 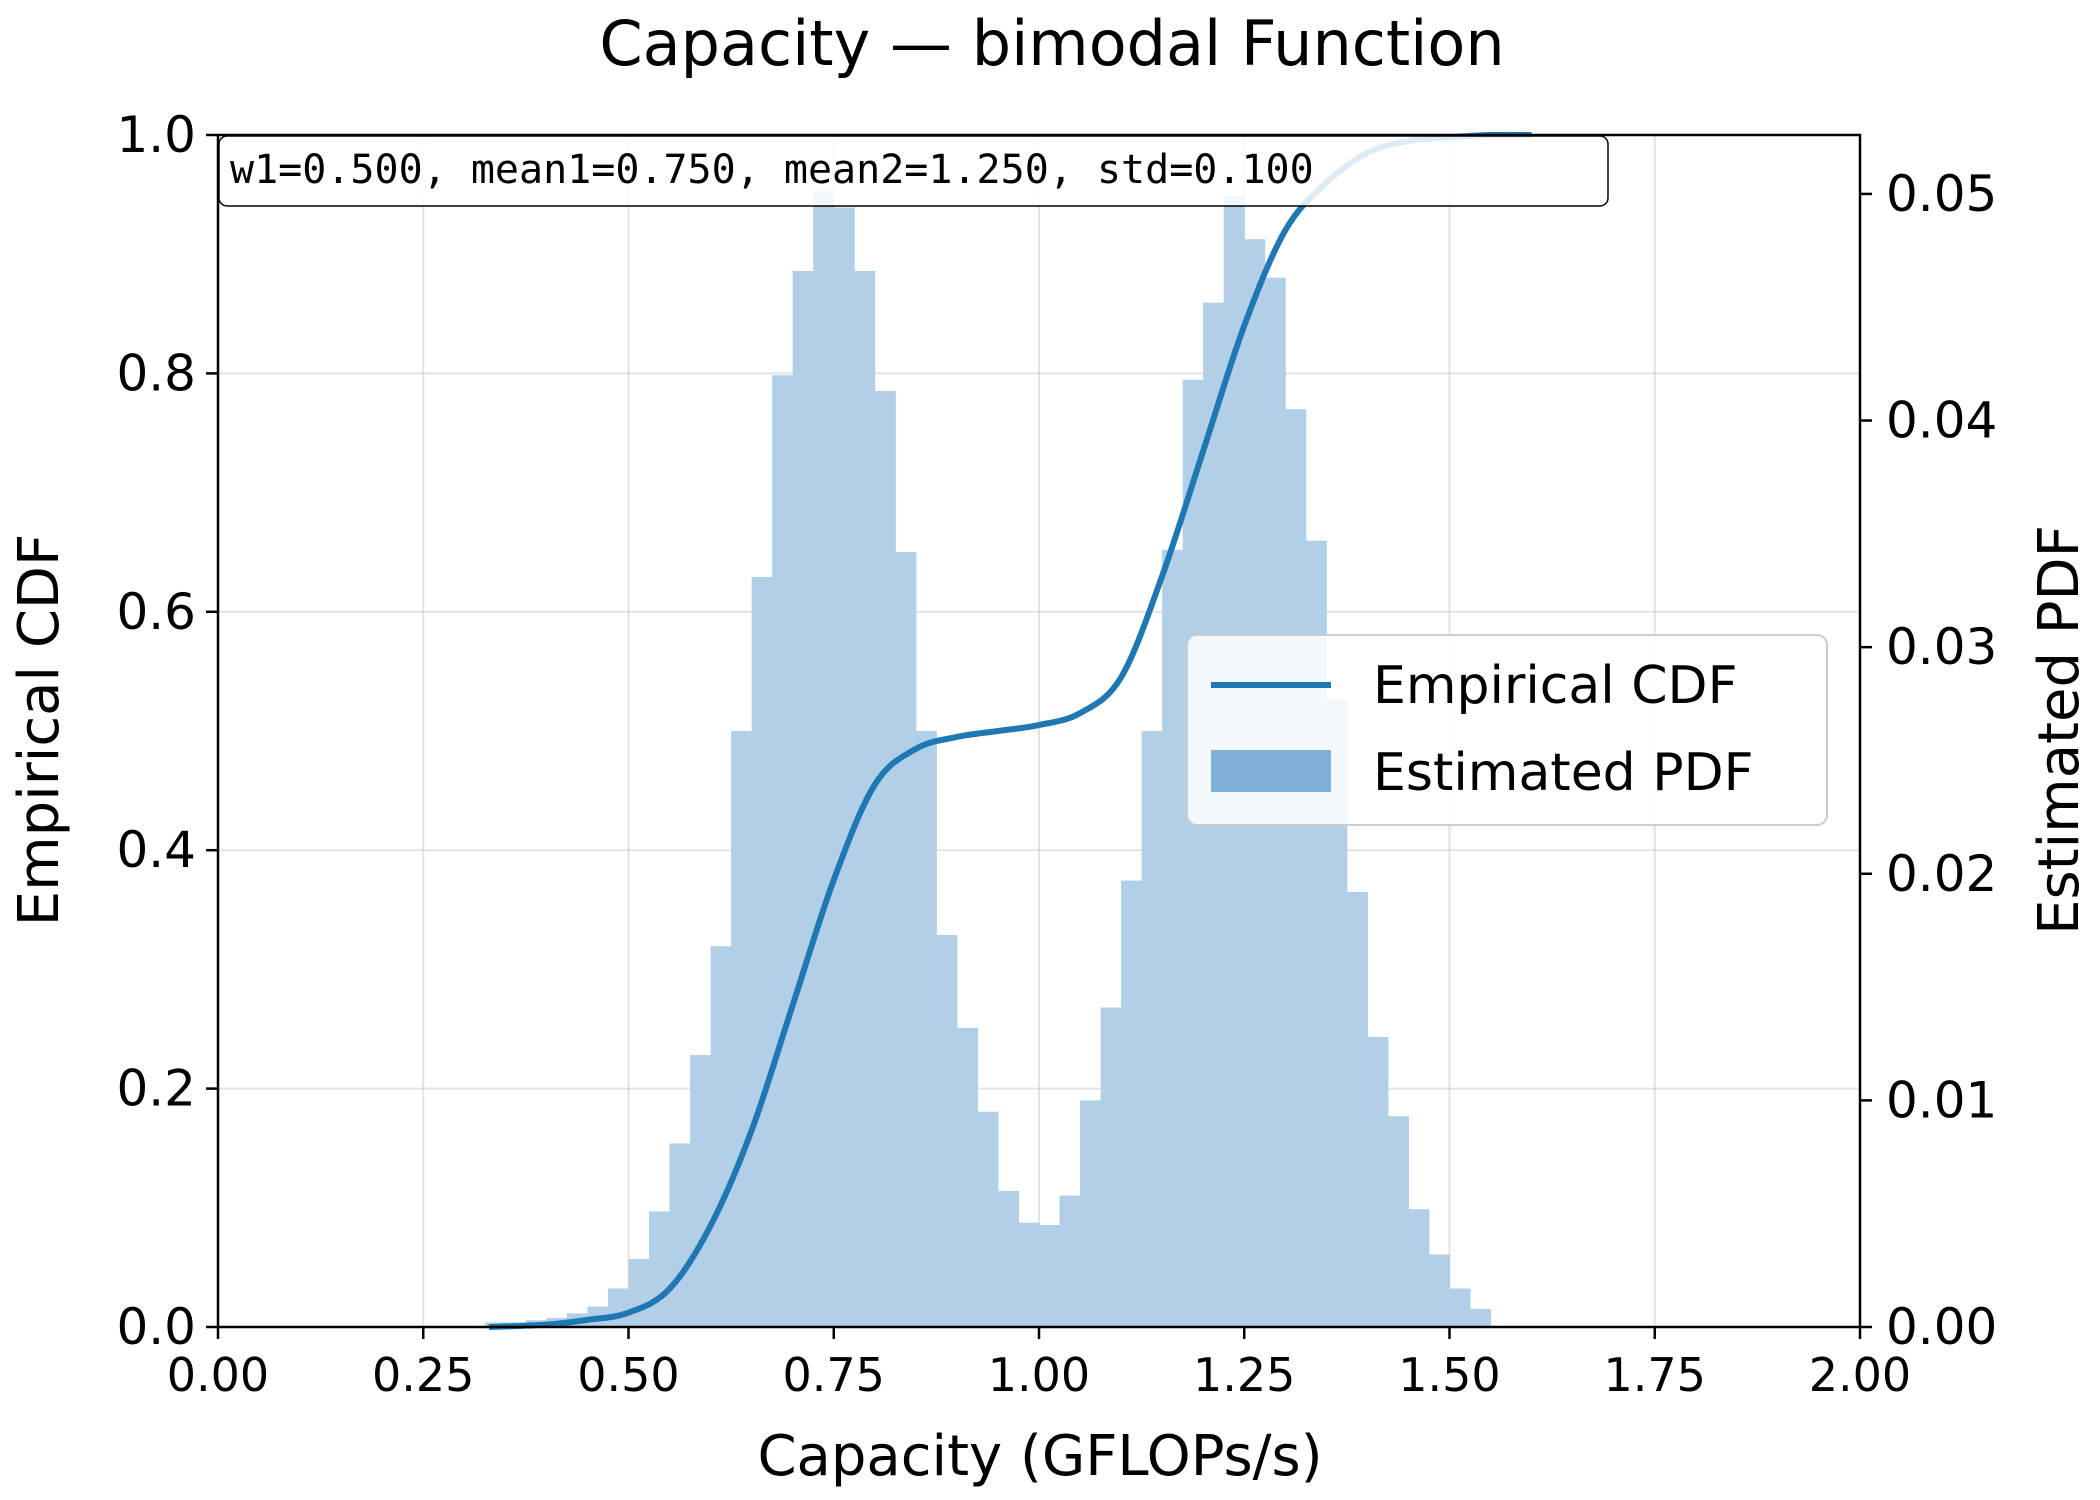 I want to click on y-axis-label: Empirical CDF, so click(x=39, y=730).